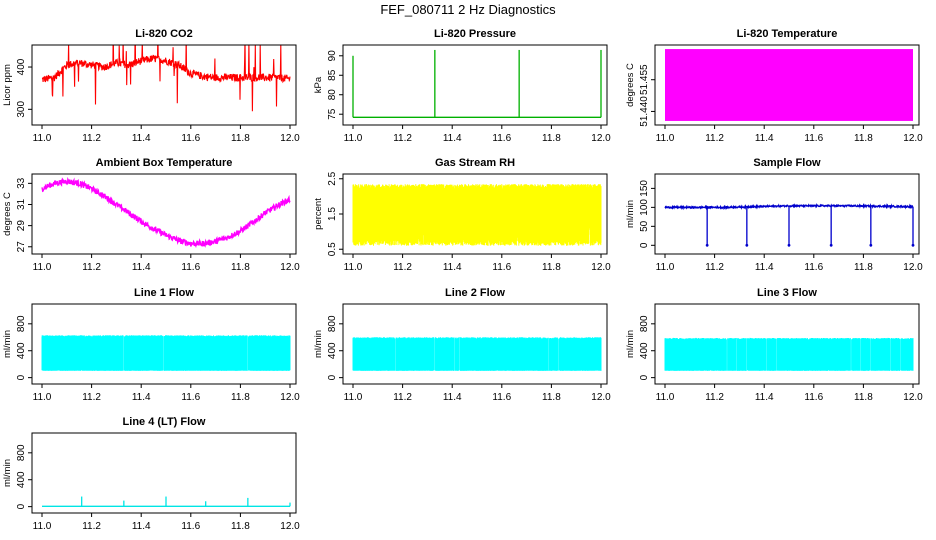 The image size is (936, 540). Describe the element at coordinates (644, 226) in the screenshot. I see `y-tick-label: 50` at that location.